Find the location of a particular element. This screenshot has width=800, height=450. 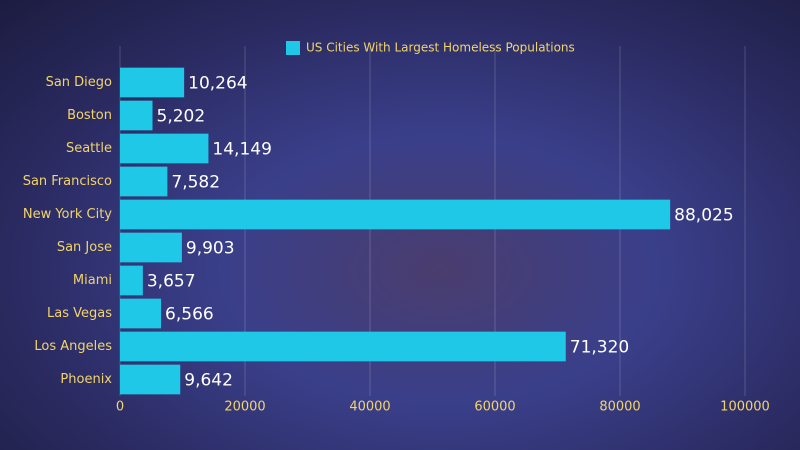

legend-swatch is located at coordinates (293, 48).